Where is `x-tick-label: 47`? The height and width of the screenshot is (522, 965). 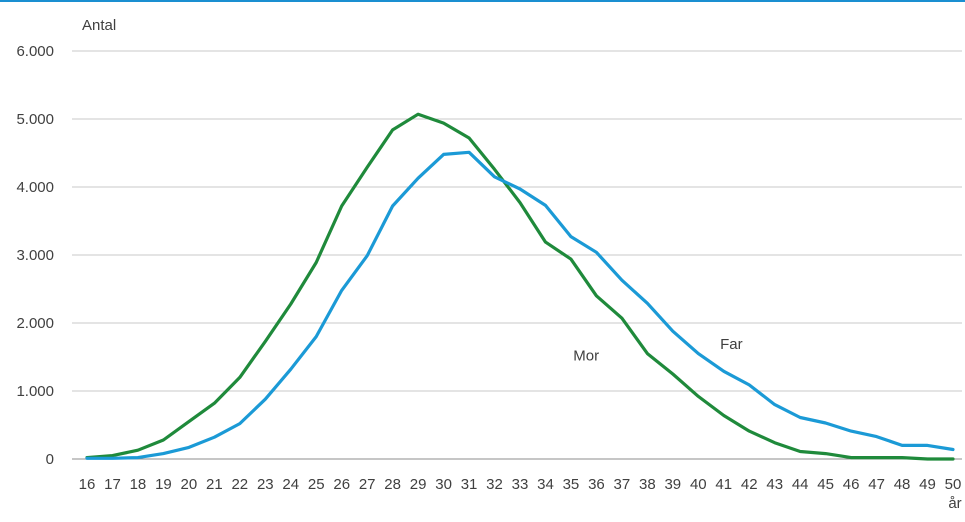
x-tick-label: 47 is located at coordinates (876, 484).